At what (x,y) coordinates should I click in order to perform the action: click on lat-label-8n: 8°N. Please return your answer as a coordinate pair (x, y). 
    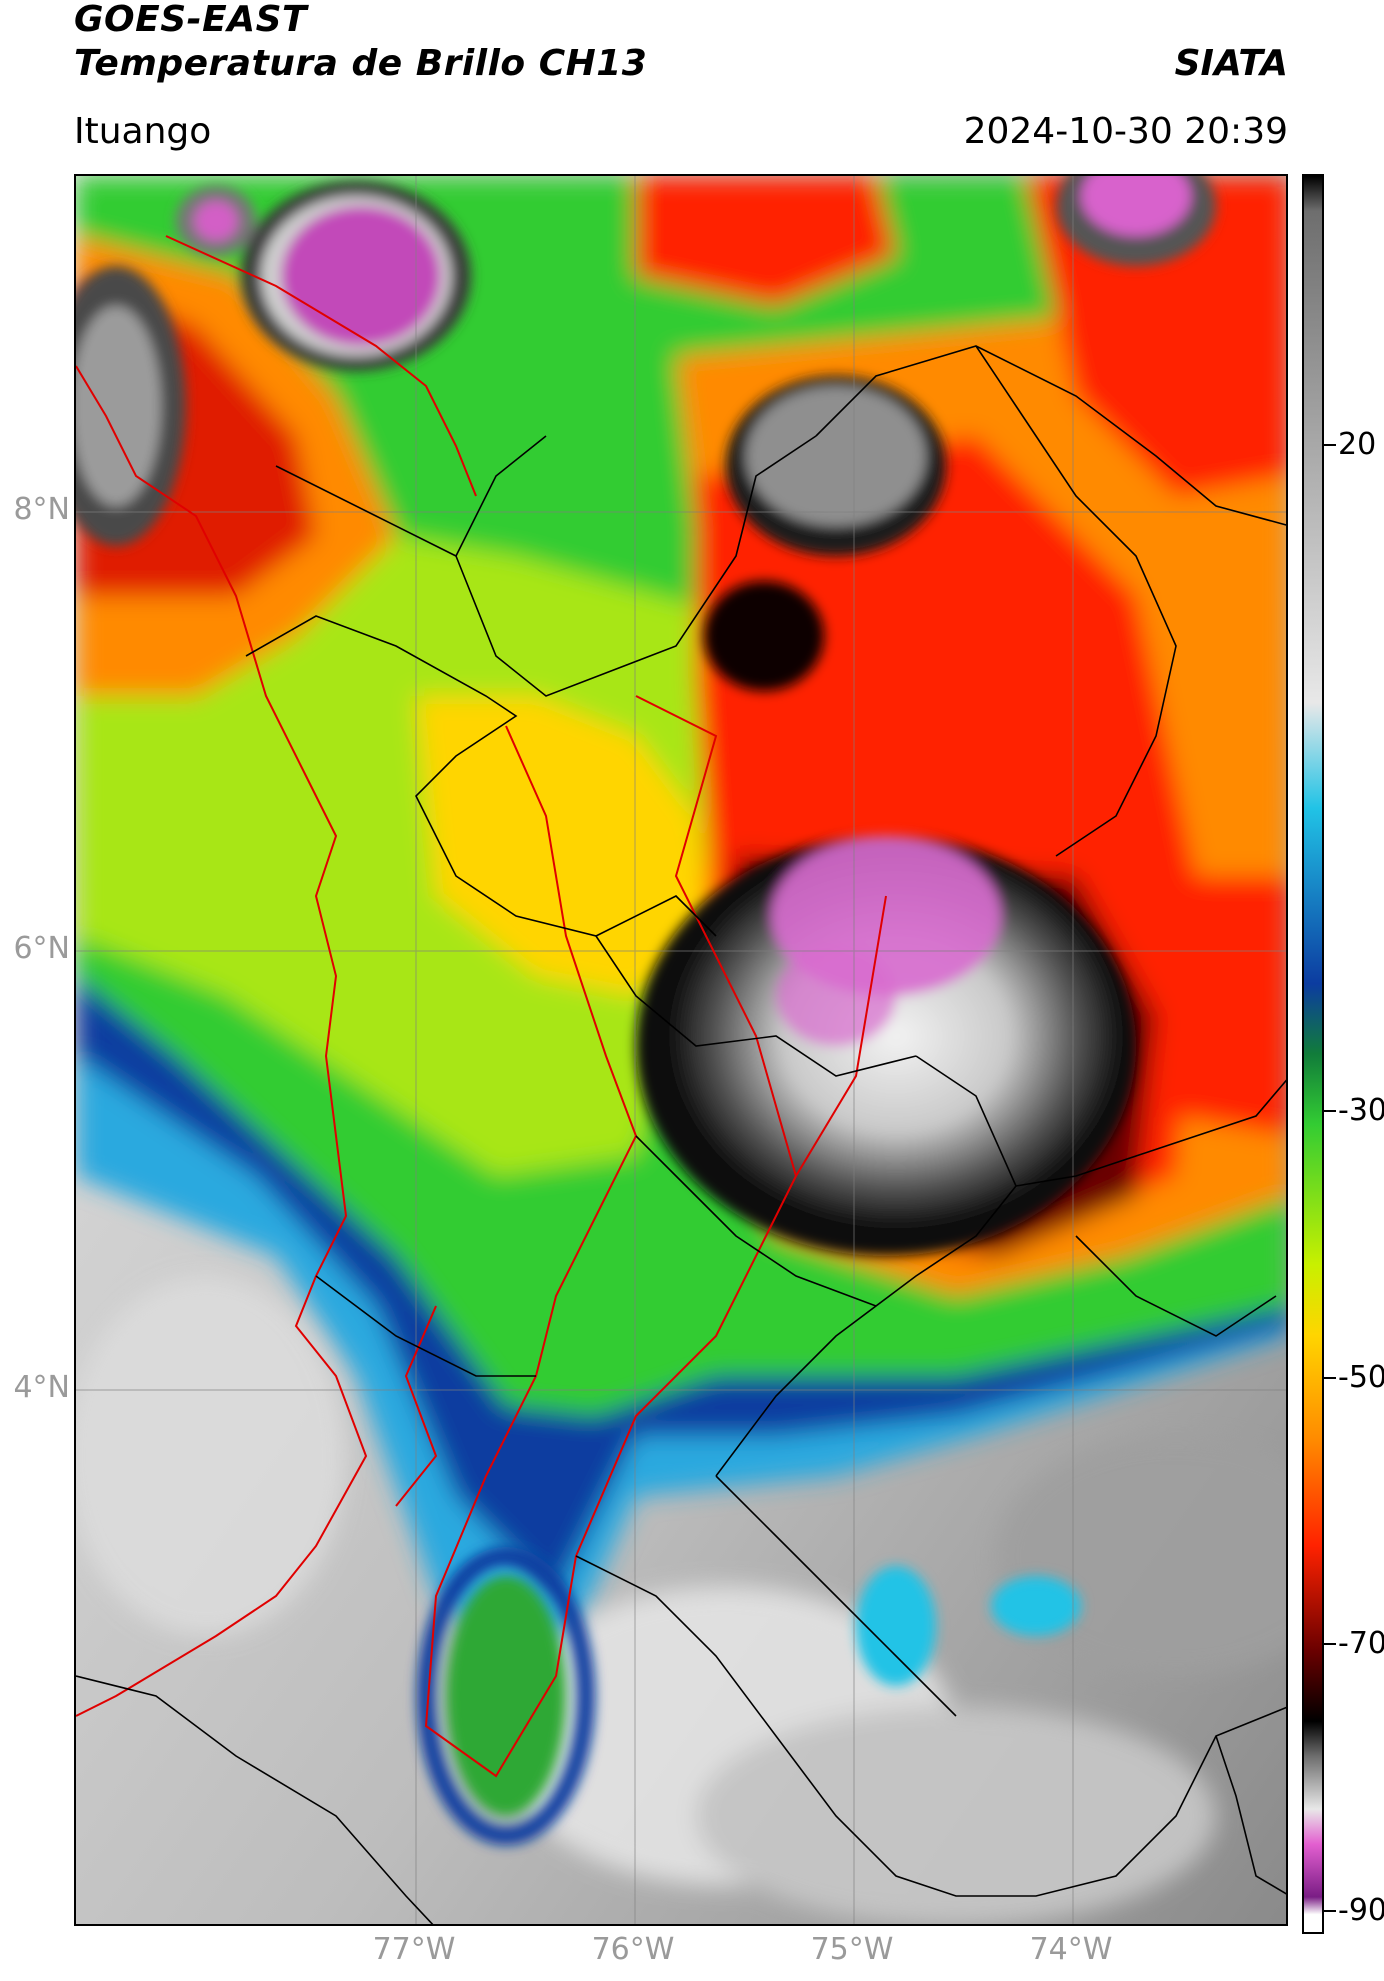
    Looking at the image, I should click on (41, 509).